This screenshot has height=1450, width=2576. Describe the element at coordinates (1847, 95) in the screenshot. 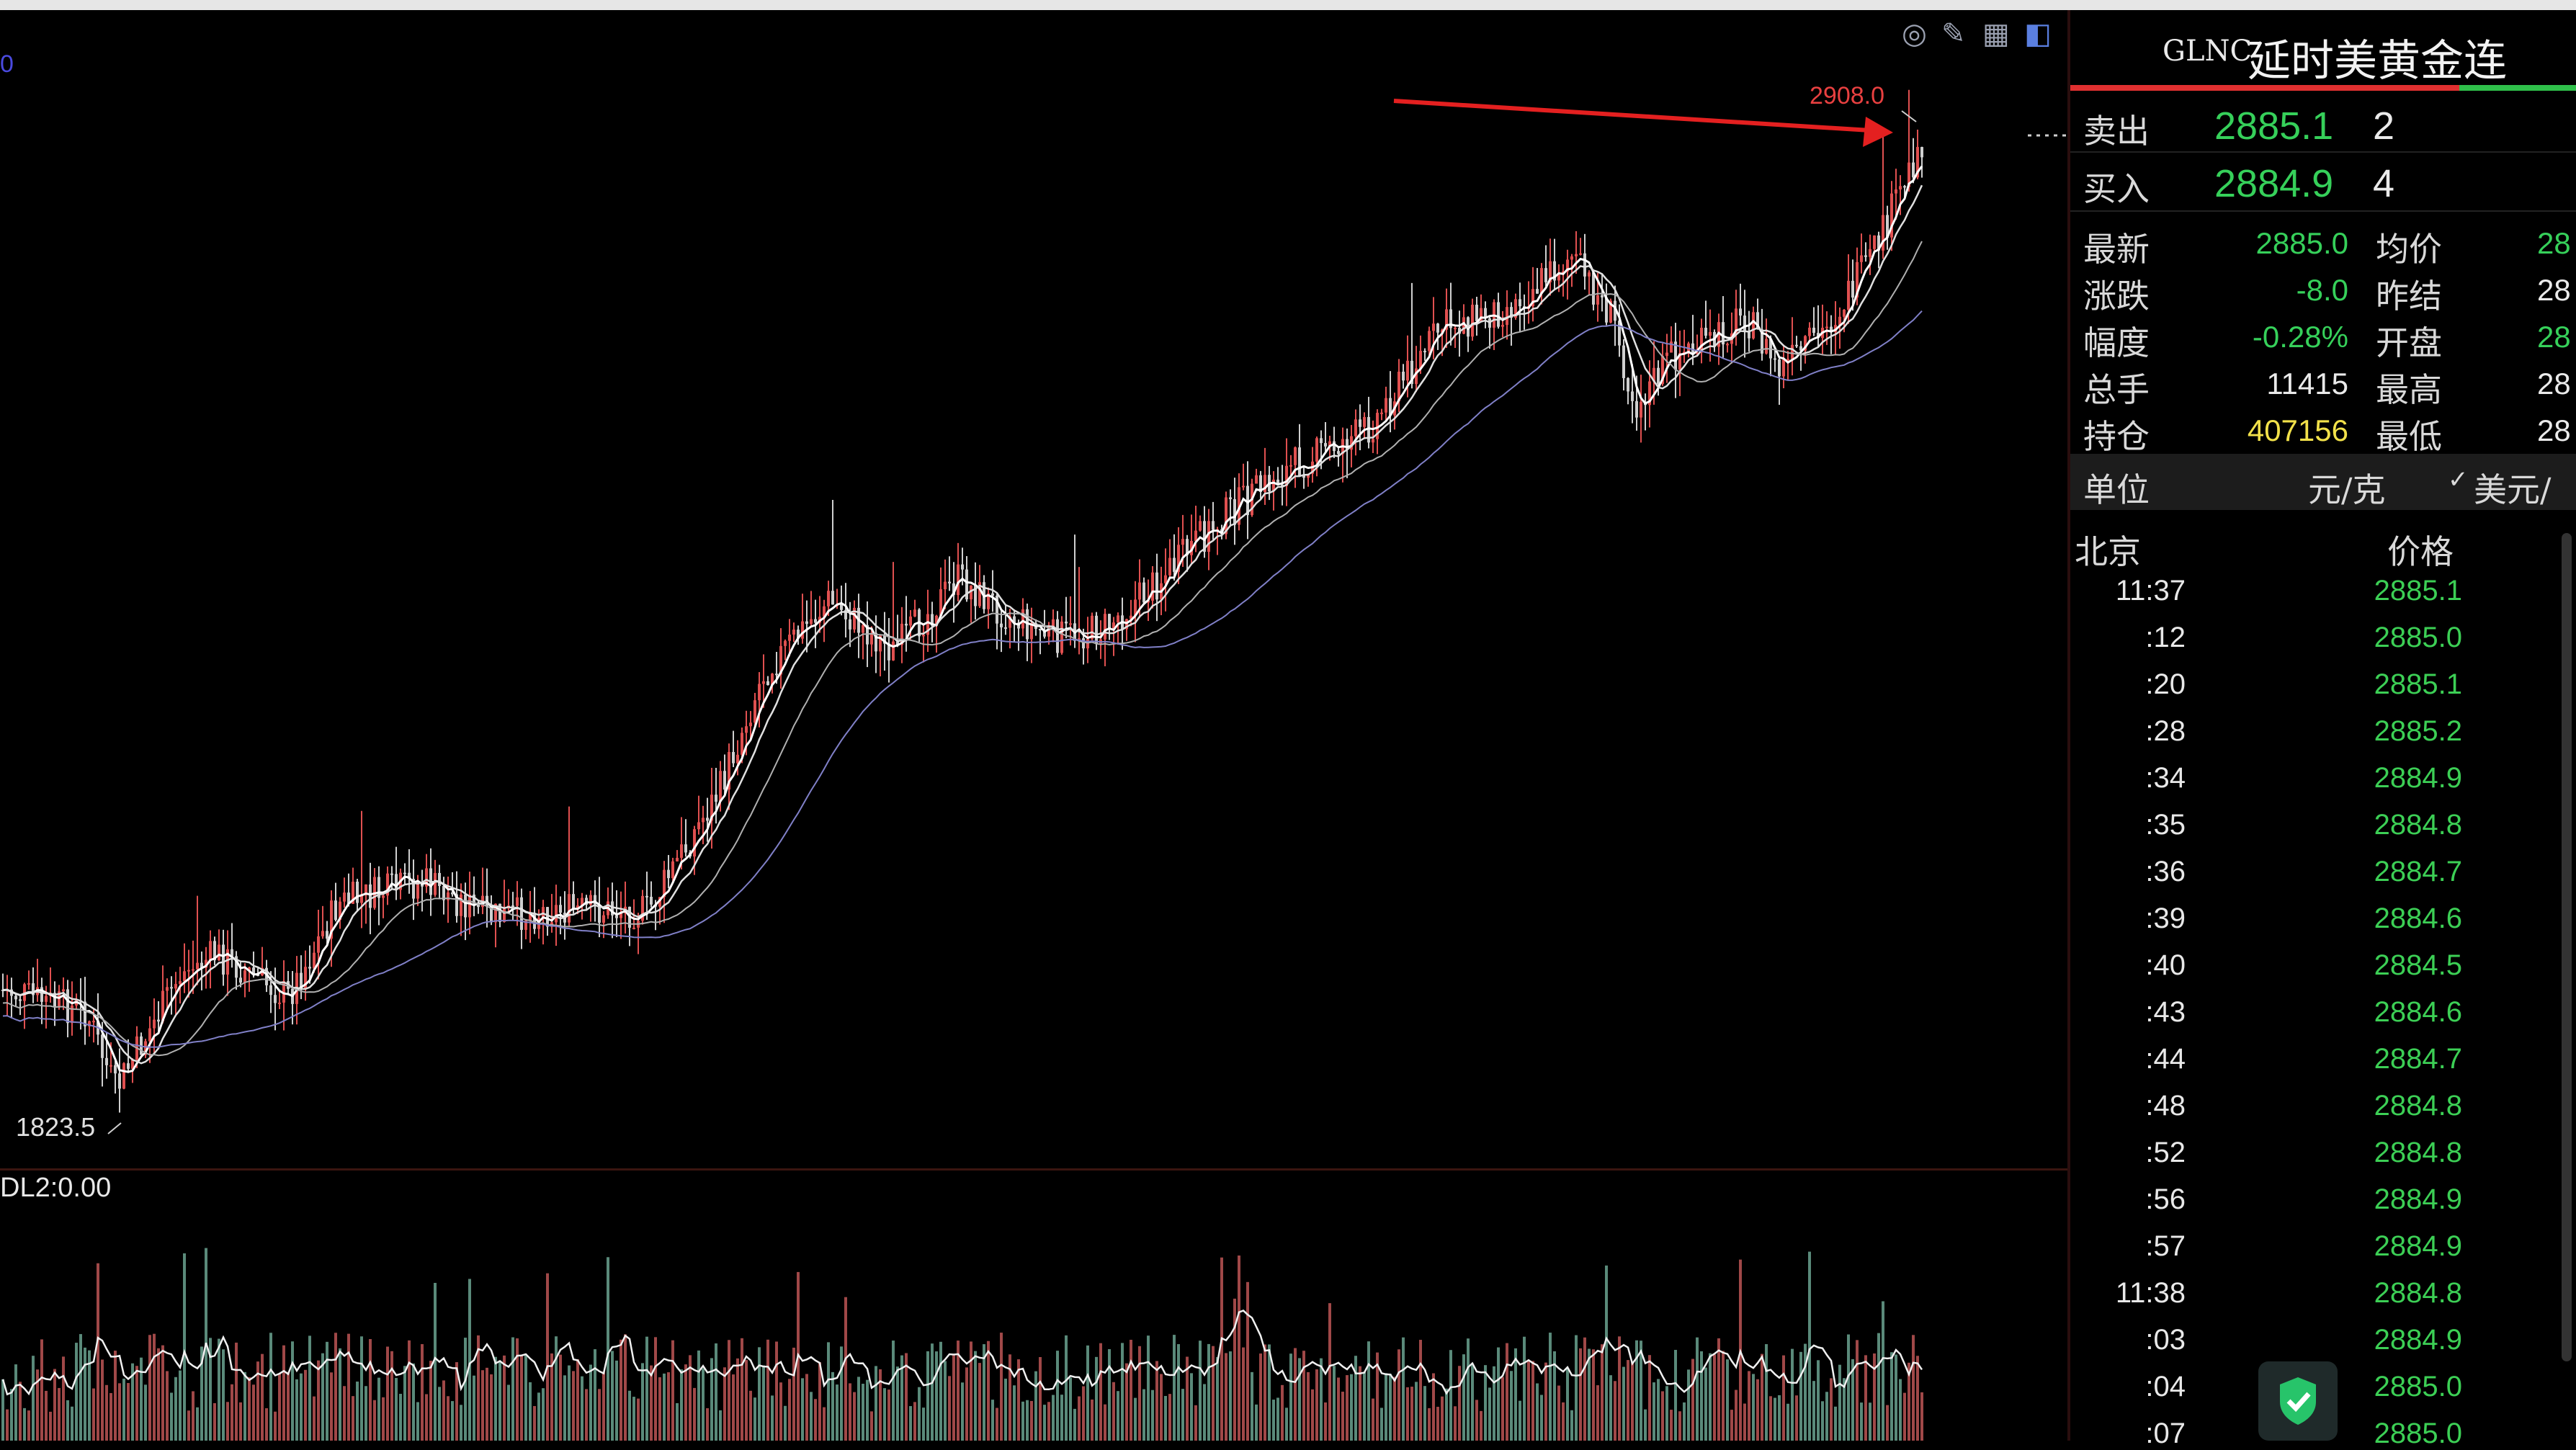

I see `high-price-label: 2908.0` at that location.